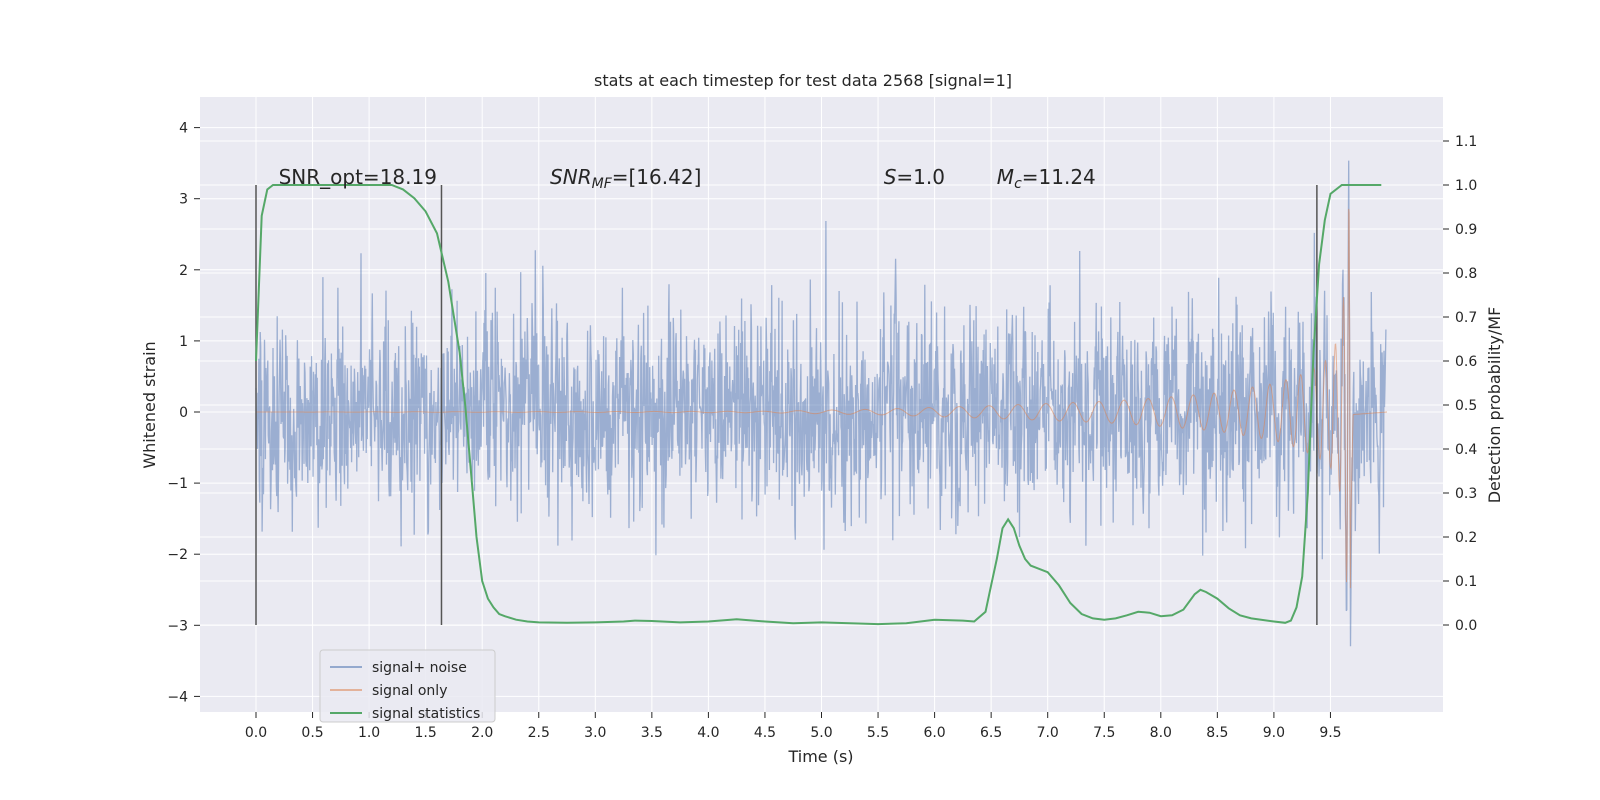  Describe the element at coordinates (312, 733) in the screenshot. I see `x-tick-label-1: 0.5` at that location.